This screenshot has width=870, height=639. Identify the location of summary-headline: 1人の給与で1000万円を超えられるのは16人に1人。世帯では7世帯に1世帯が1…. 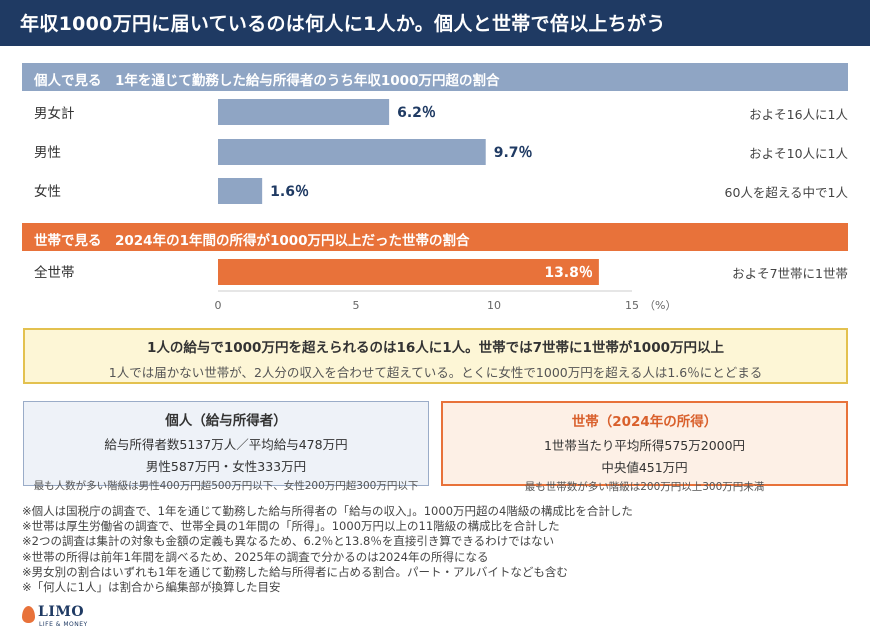
(435, 348).